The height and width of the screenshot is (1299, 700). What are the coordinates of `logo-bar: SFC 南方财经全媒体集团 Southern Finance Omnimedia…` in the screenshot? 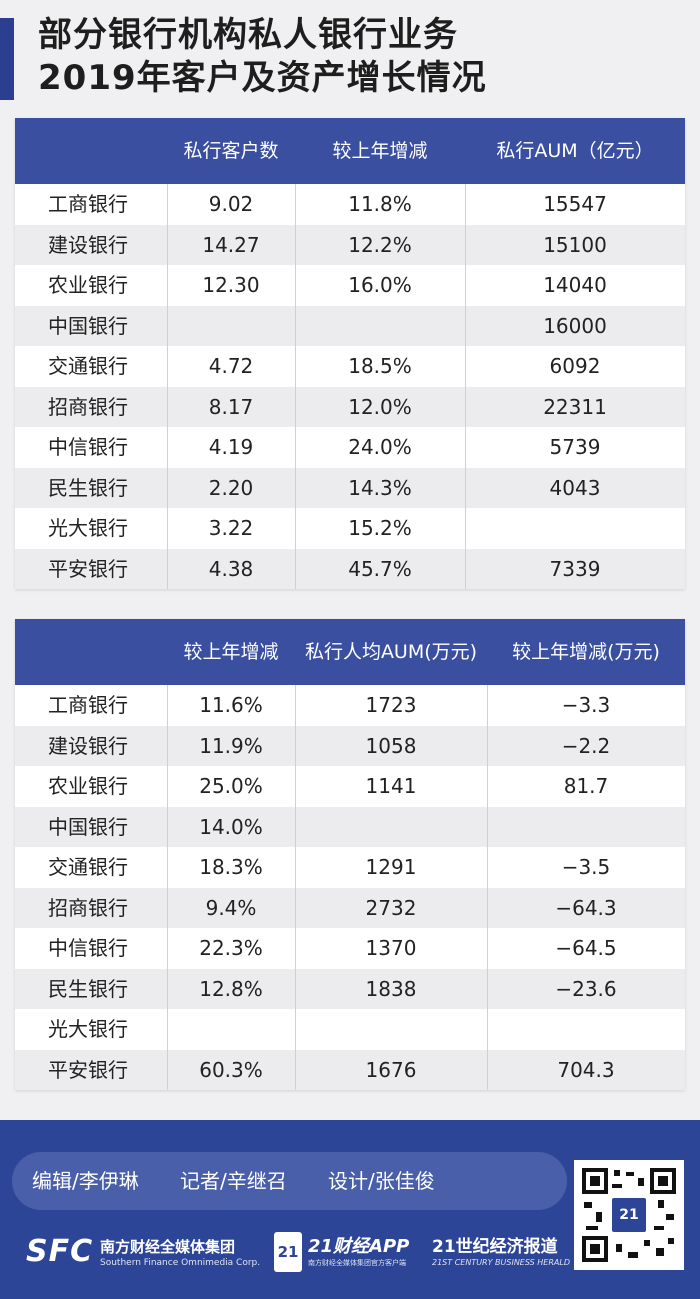 It's located at (287, 1257).